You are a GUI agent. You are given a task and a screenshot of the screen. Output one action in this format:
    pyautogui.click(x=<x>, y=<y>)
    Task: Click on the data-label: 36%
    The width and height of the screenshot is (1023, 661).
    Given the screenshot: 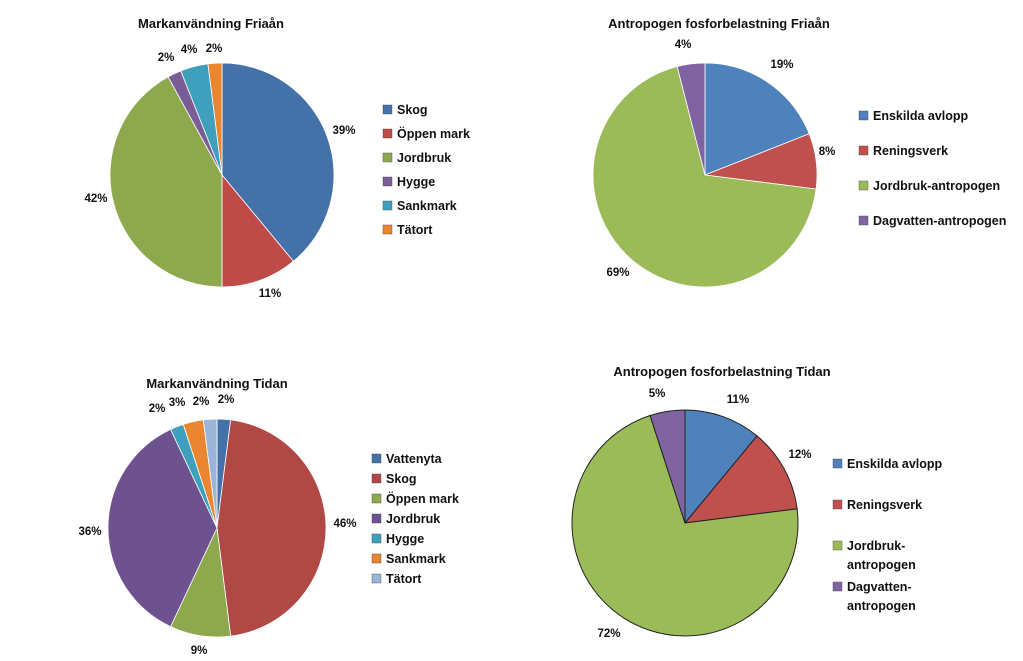 What is the action you would take?
    pyautogui.click(x=89, y=532)
    